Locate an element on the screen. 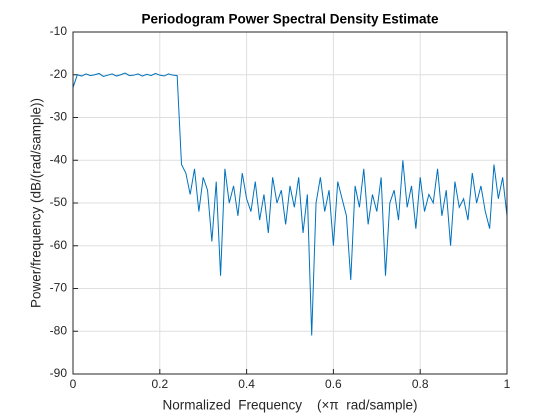  y-tick-label: -30 is located at coordinates (59, 117).